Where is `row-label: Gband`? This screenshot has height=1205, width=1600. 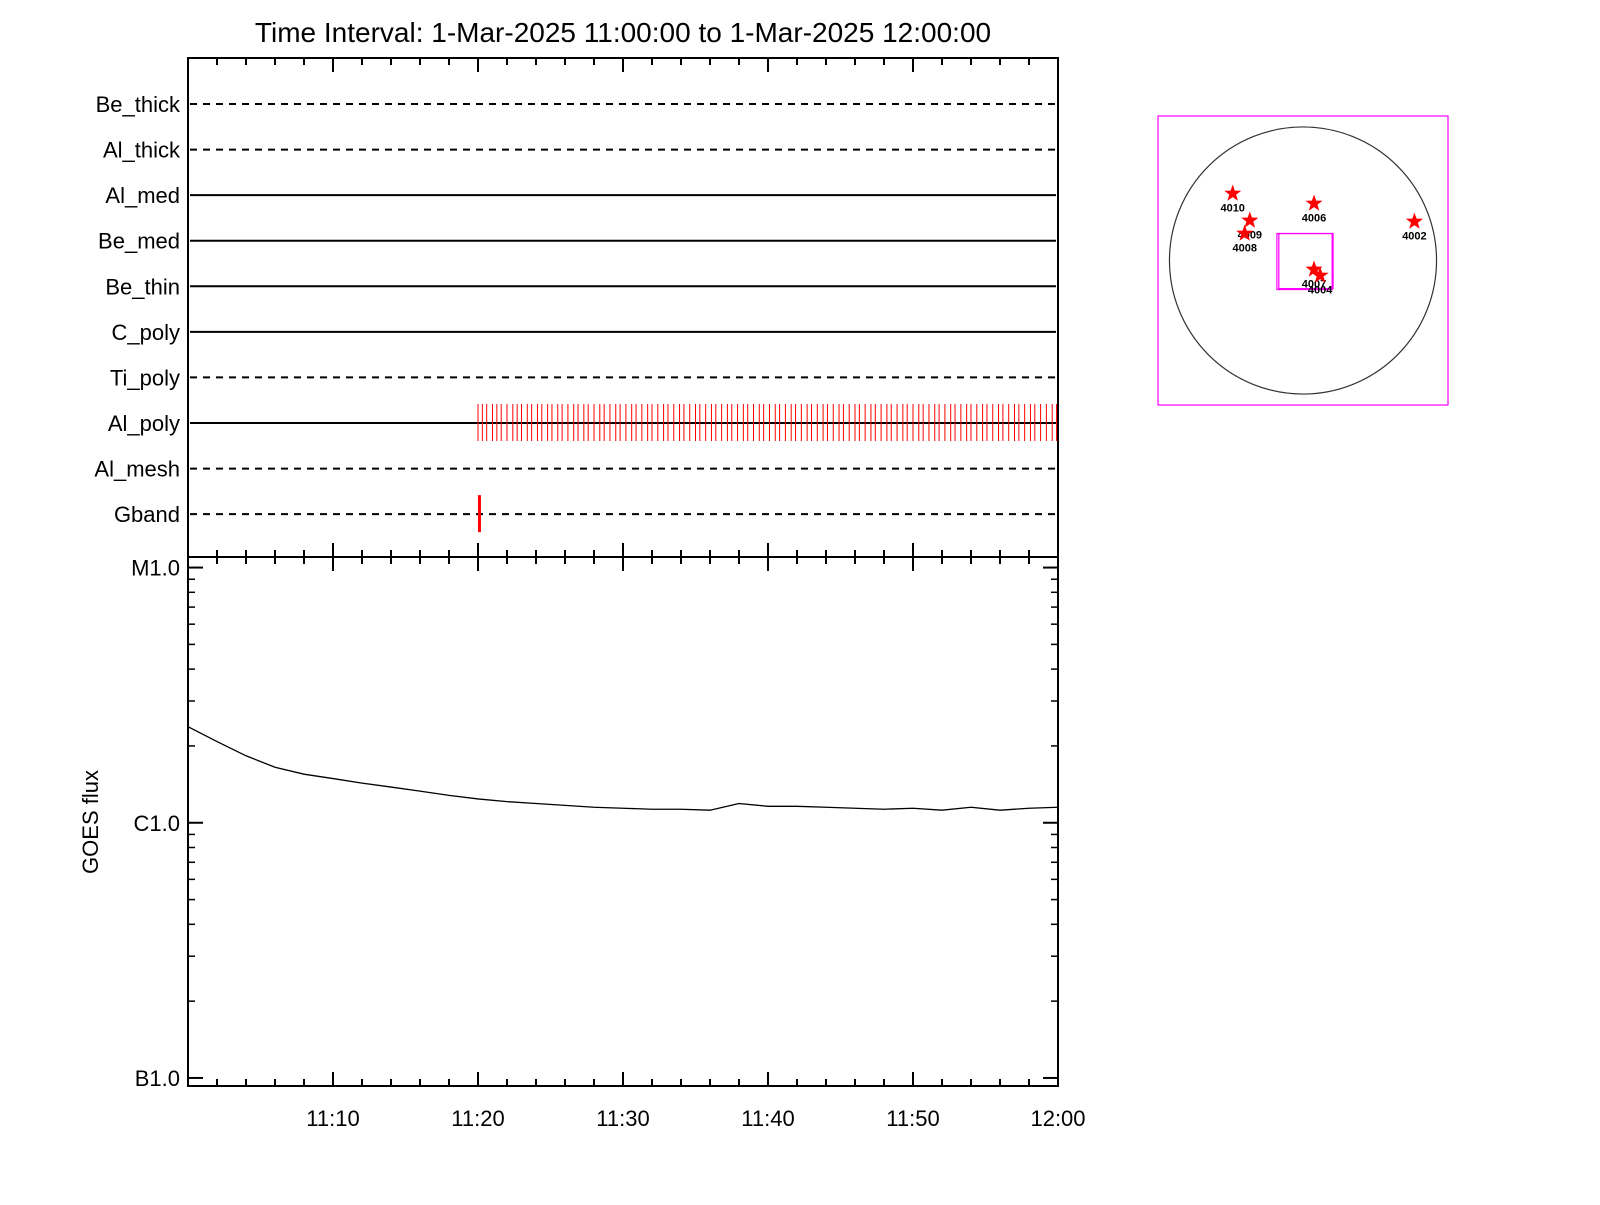 row-label: Gband is located at coordinates (147, 514).